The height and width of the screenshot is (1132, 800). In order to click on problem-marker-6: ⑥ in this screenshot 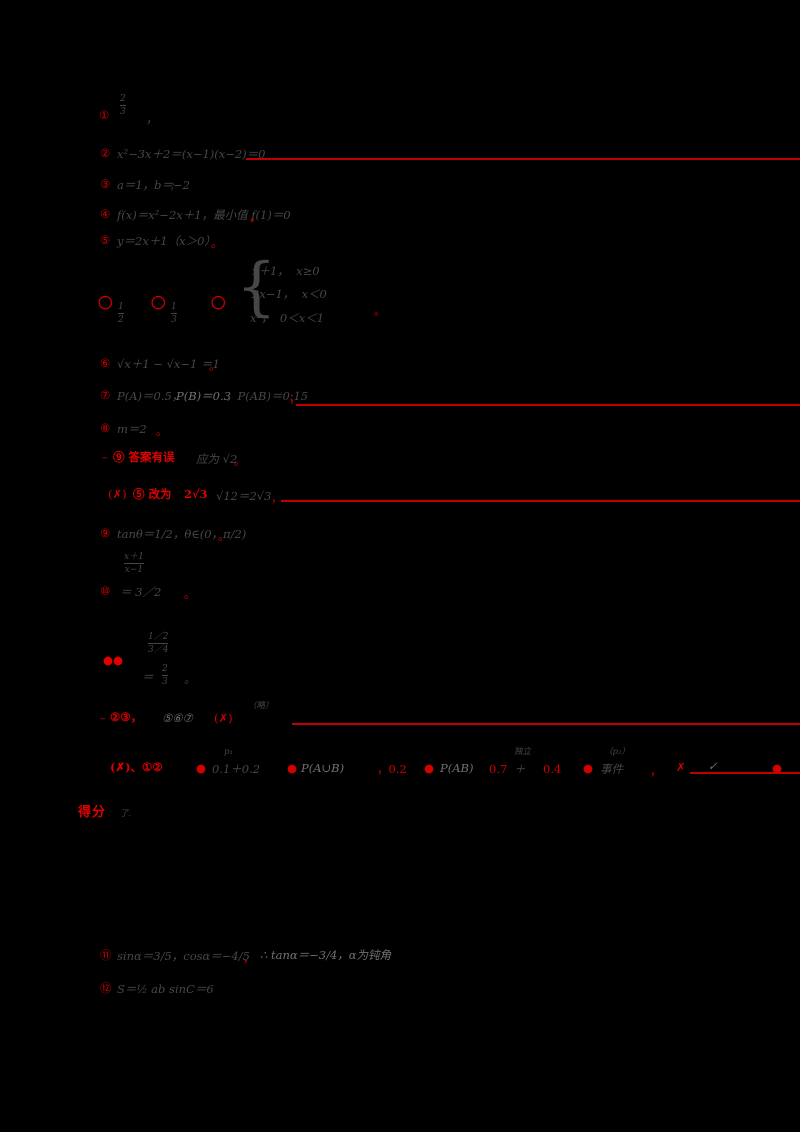, I will do `click(105, 363)`.